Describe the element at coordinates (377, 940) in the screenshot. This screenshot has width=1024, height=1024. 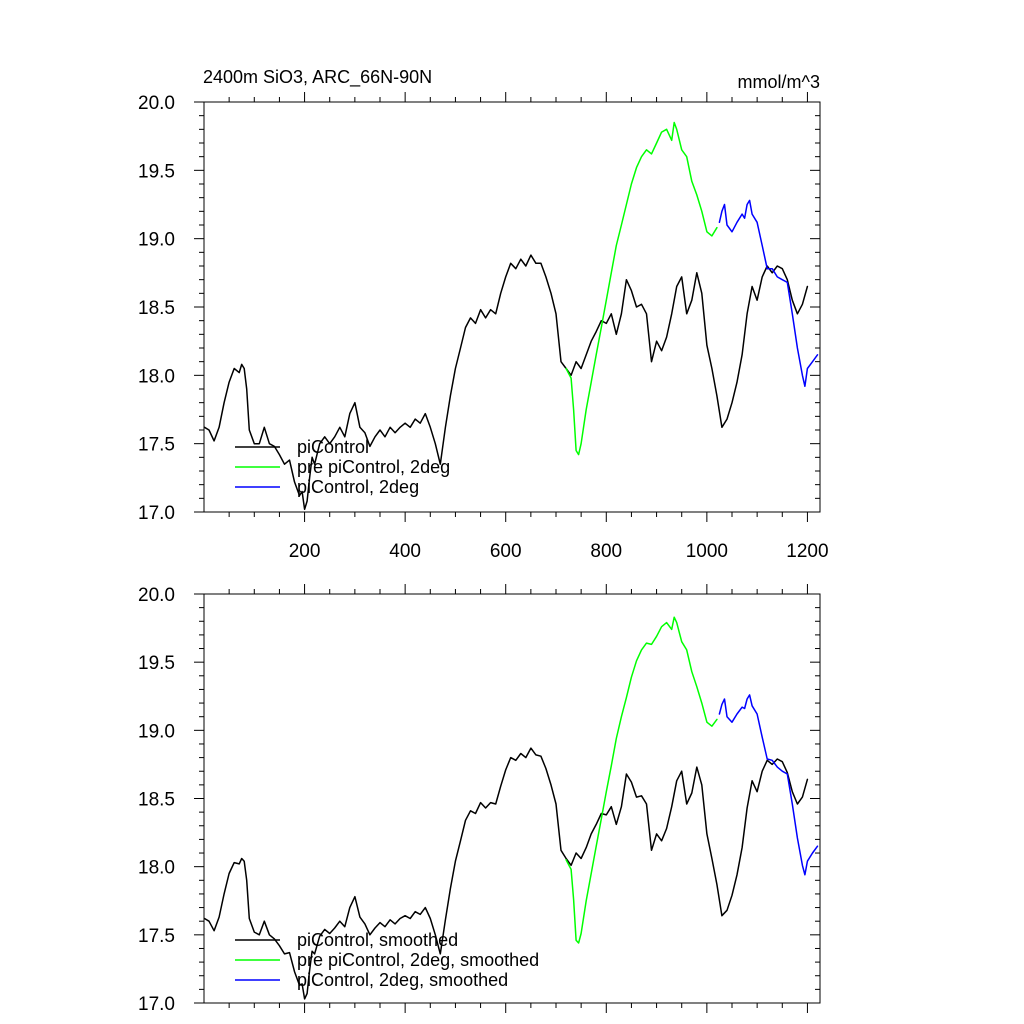
I see `legend-label: piControl, smoothed` at that location.